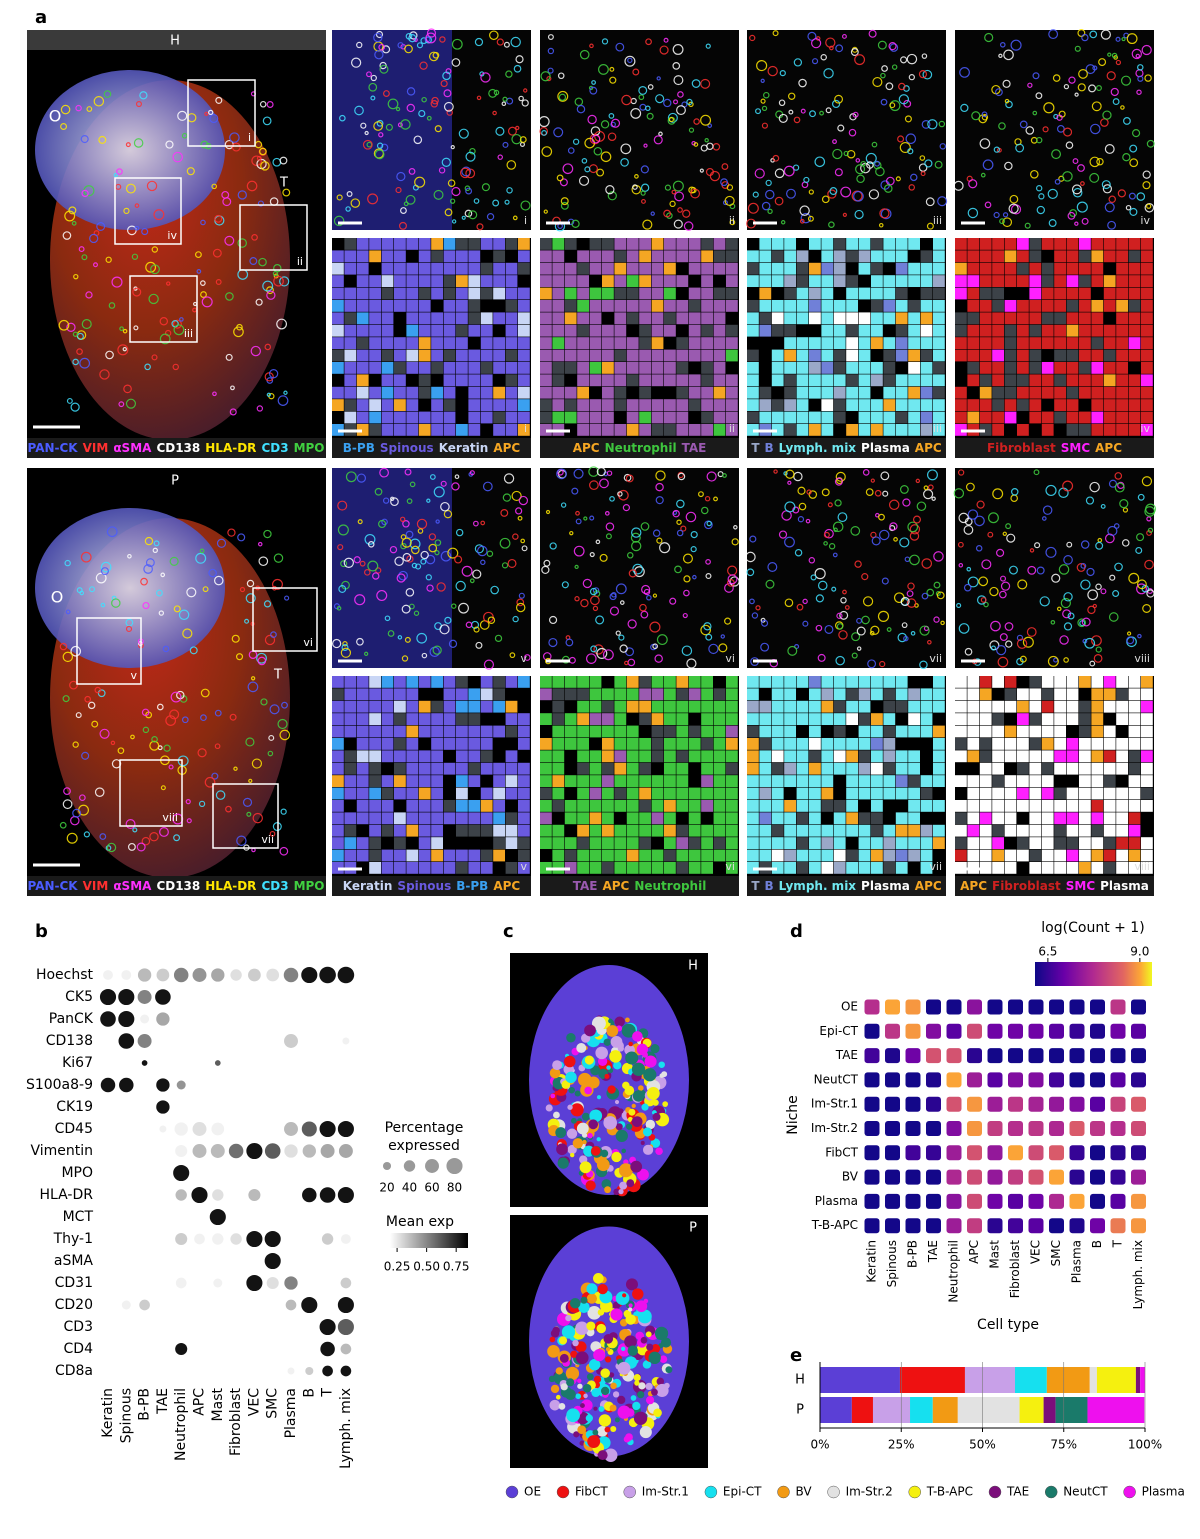  I want to click on zoom-id: v, so click(523, 866).